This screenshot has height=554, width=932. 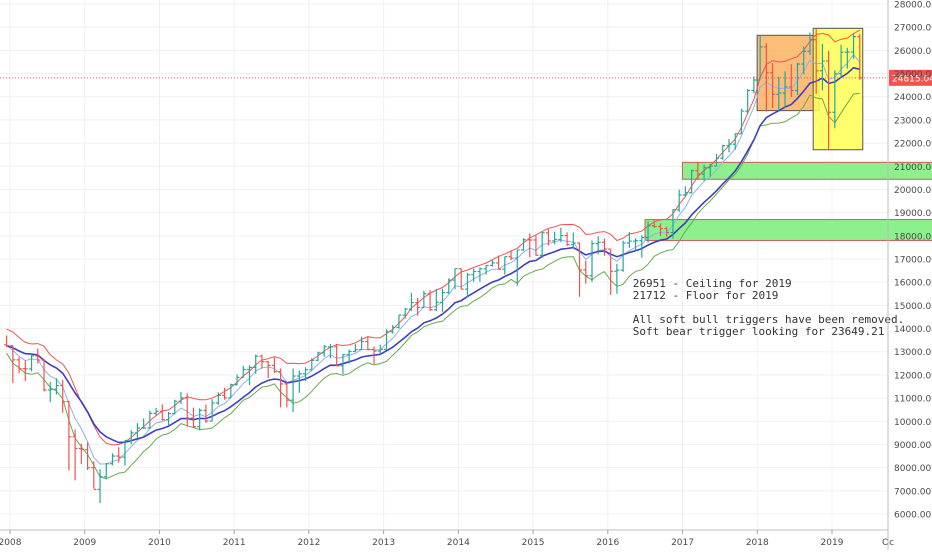 I want to click on zone-green, so click(x=806, y=170).